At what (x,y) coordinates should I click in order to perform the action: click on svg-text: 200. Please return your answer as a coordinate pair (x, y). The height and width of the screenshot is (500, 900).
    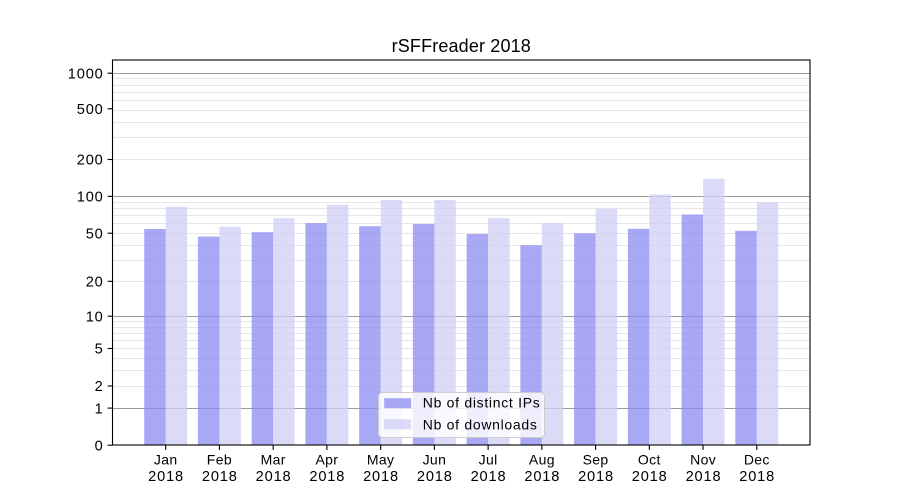
    Looking at the image, I should click on (90, 161).